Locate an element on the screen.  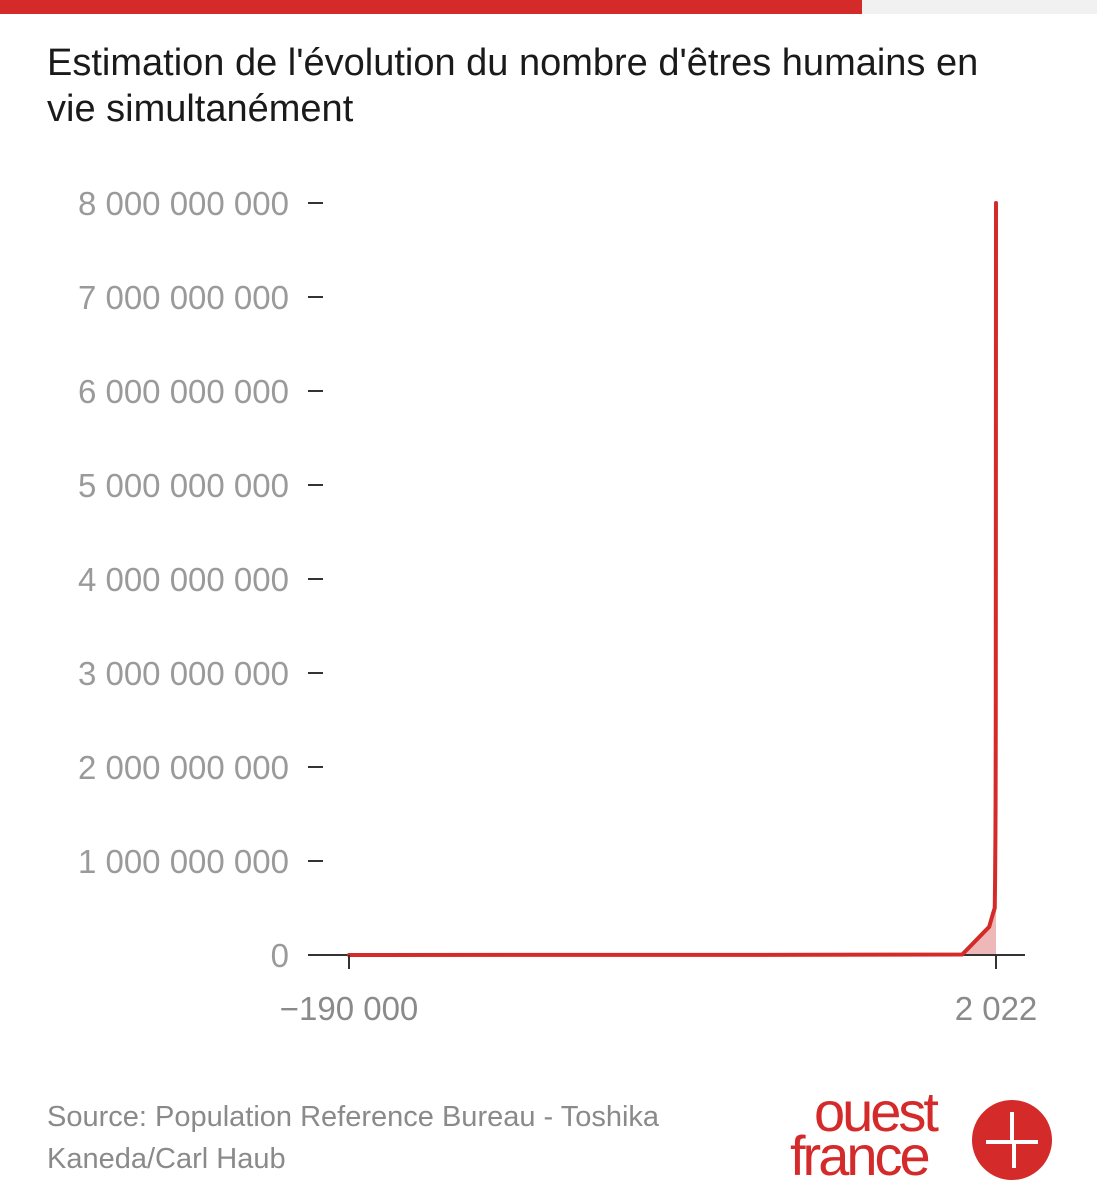
y-tick-label: 4 000 000 000 is located at coordinates (183, 579).